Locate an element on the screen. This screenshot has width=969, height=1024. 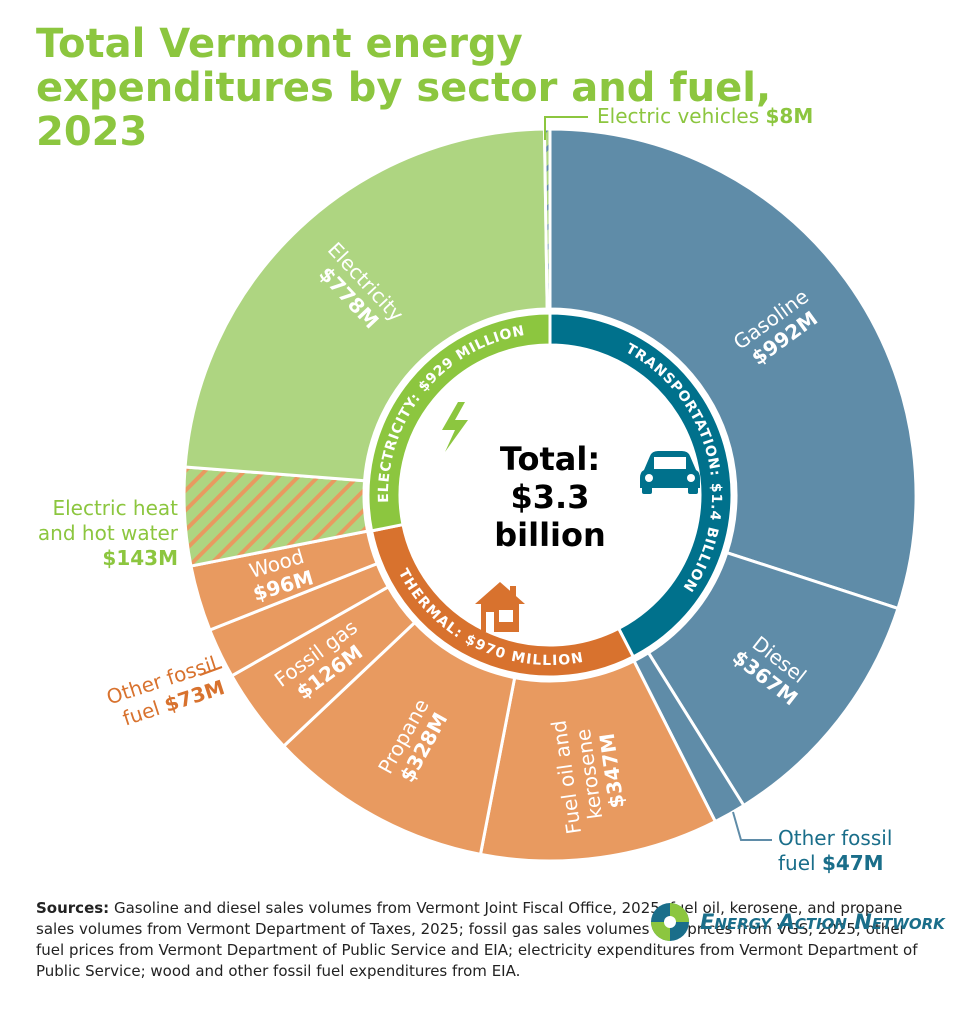
slice-name: Electric vehicles is located at coordinates (678, 116).